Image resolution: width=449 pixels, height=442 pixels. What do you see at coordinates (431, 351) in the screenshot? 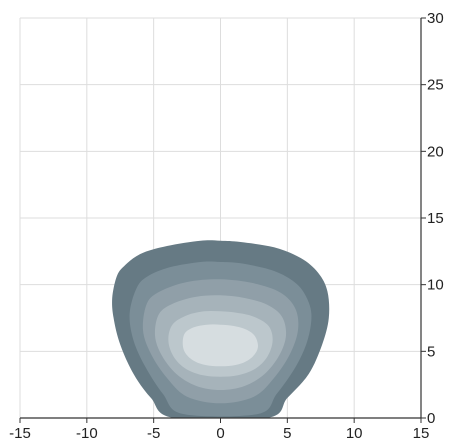
I see `y-tick-label: 5` at bounding box center [431, 351].